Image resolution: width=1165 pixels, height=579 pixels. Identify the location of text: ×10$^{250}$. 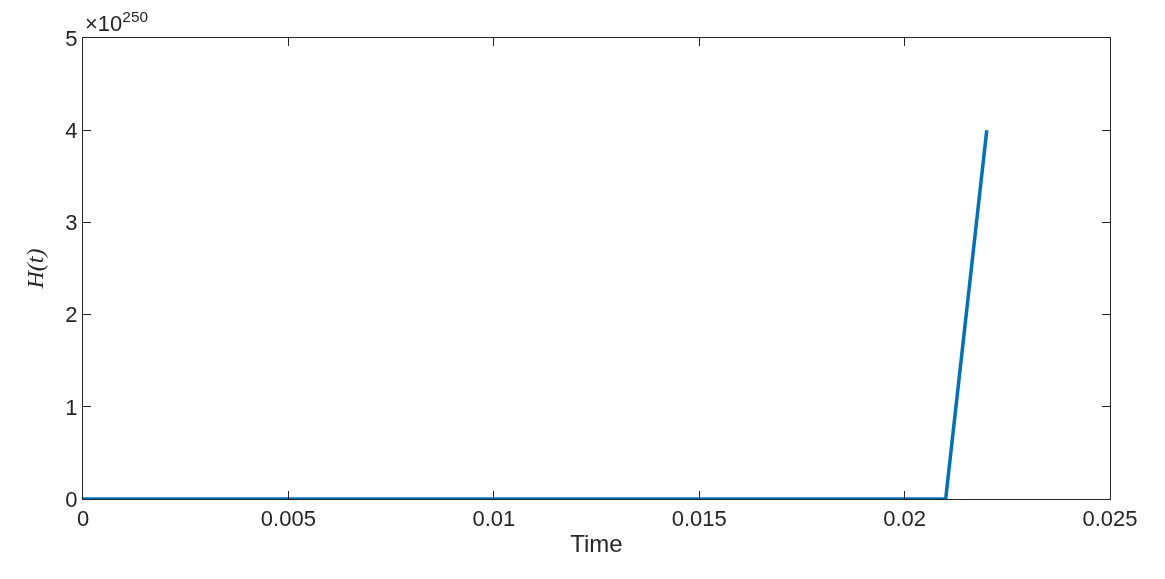
(117, 22).